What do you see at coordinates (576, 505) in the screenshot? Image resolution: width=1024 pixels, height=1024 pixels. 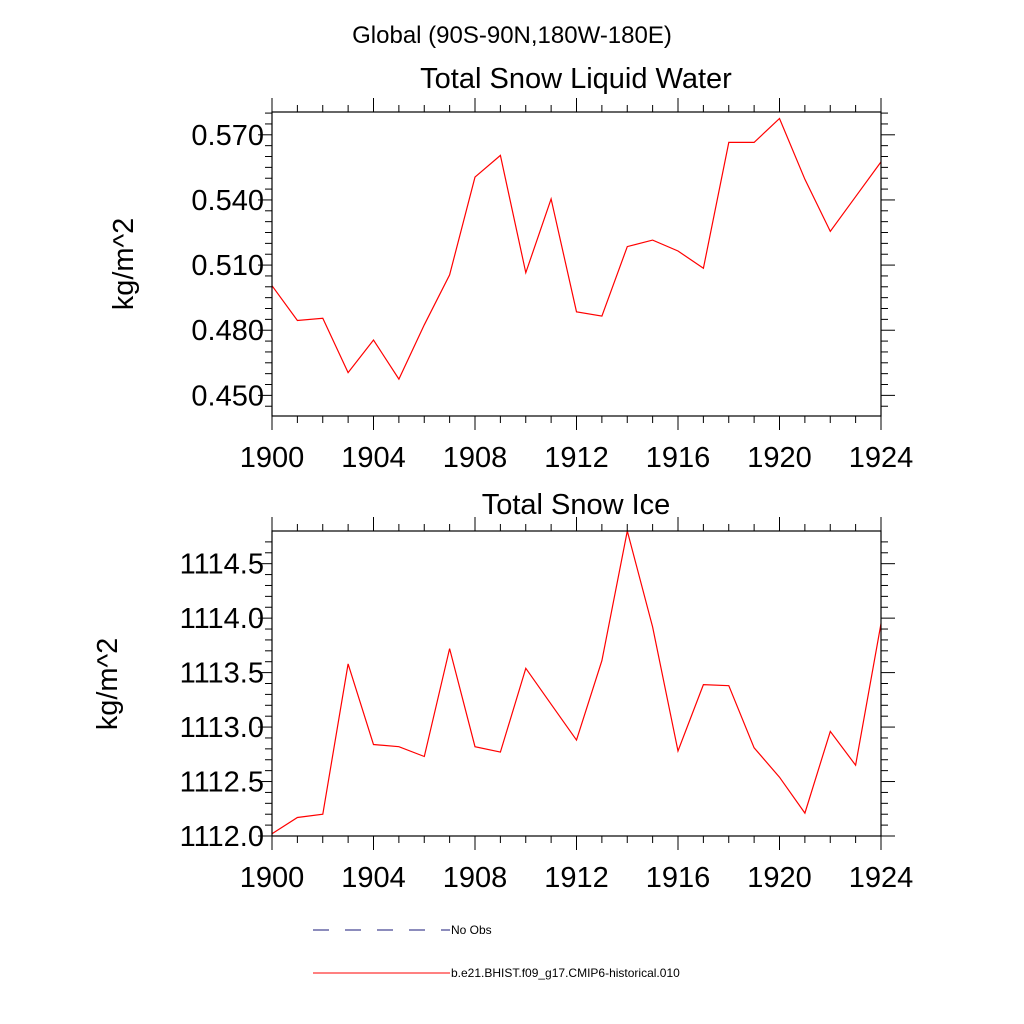 I see `panel-title-snow-ice: Total Snow Ice` at bounding box center [576, 505].